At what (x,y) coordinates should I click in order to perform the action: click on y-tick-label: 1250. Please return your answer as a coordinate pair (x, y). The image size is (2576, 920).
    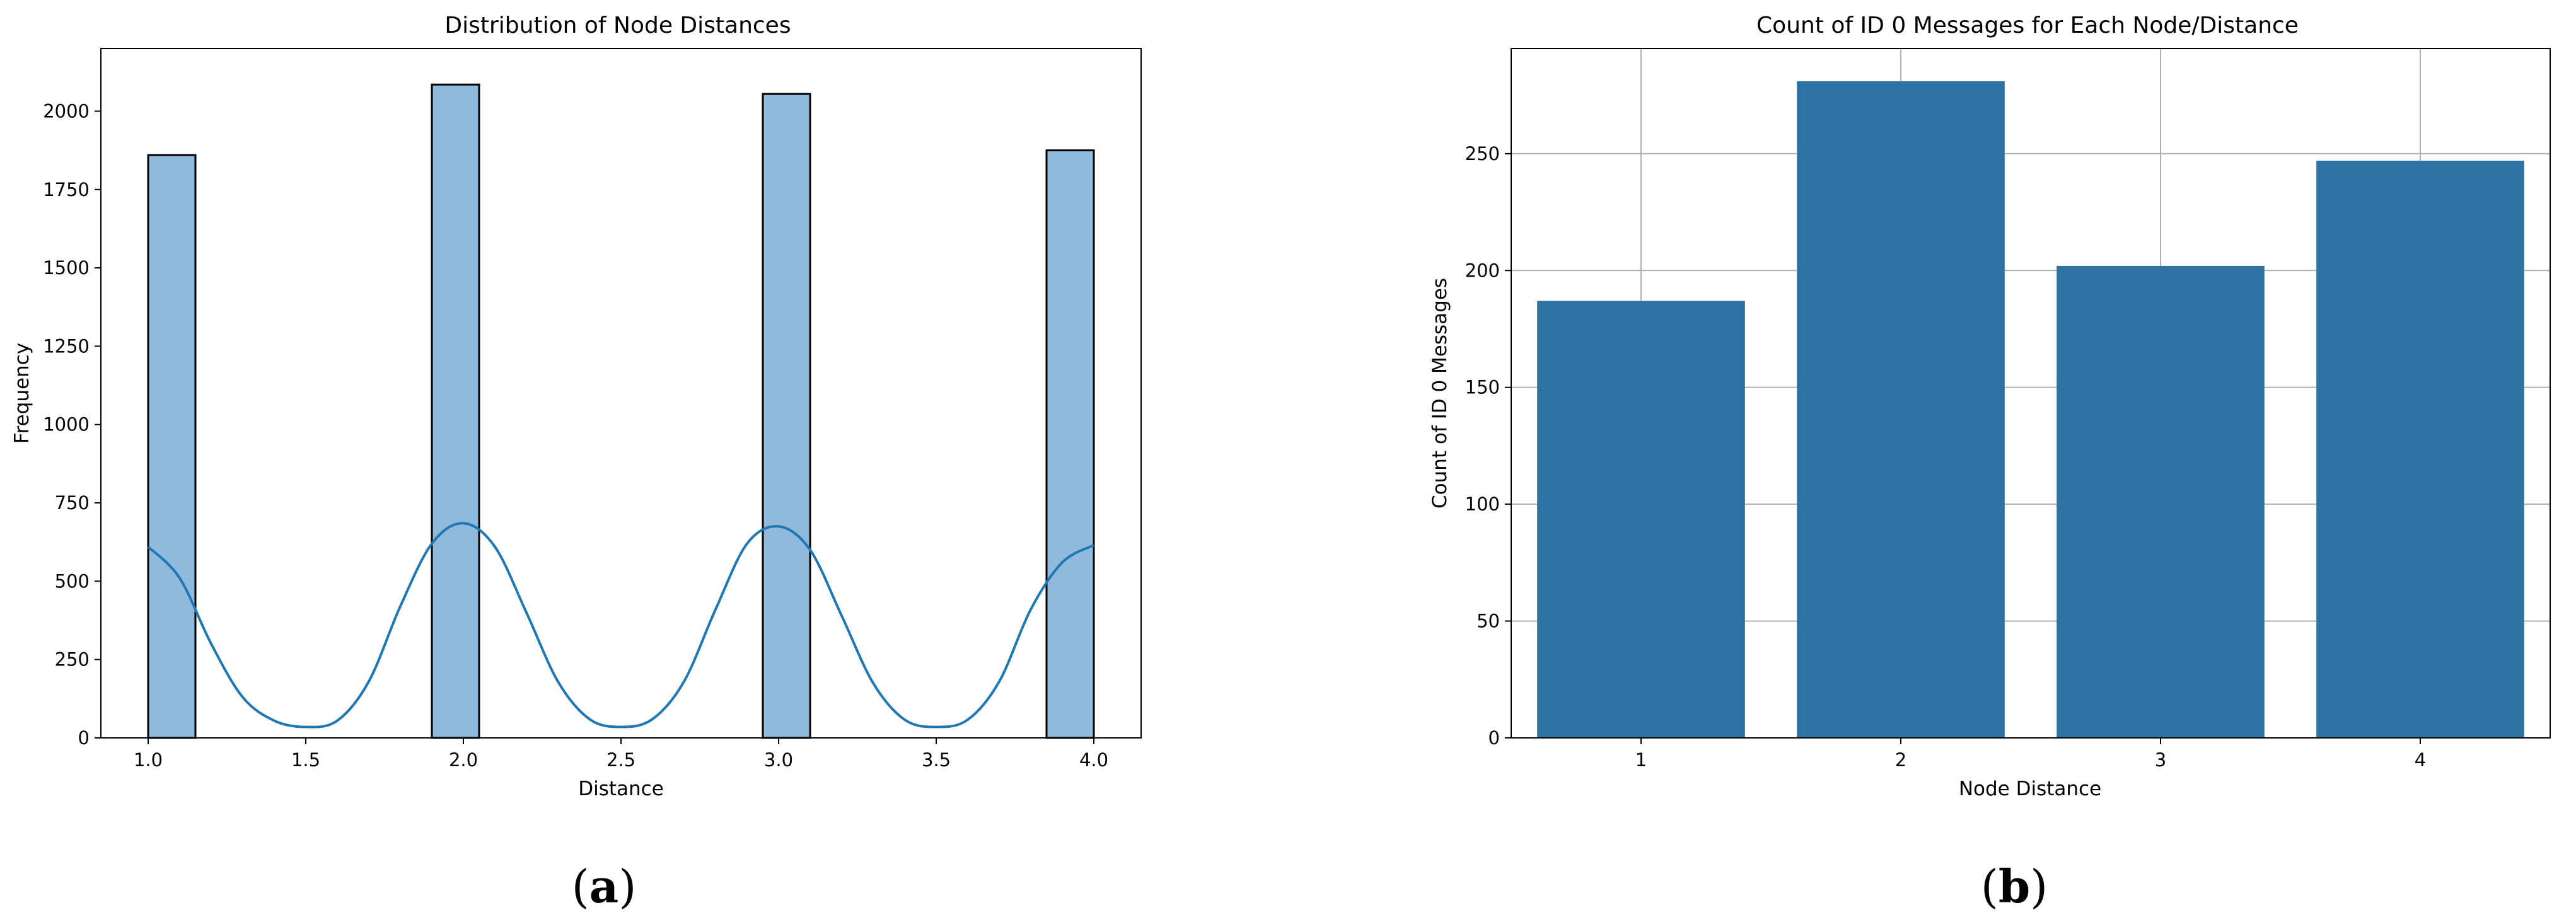
    Looking at the image, I should click on (66, 346).